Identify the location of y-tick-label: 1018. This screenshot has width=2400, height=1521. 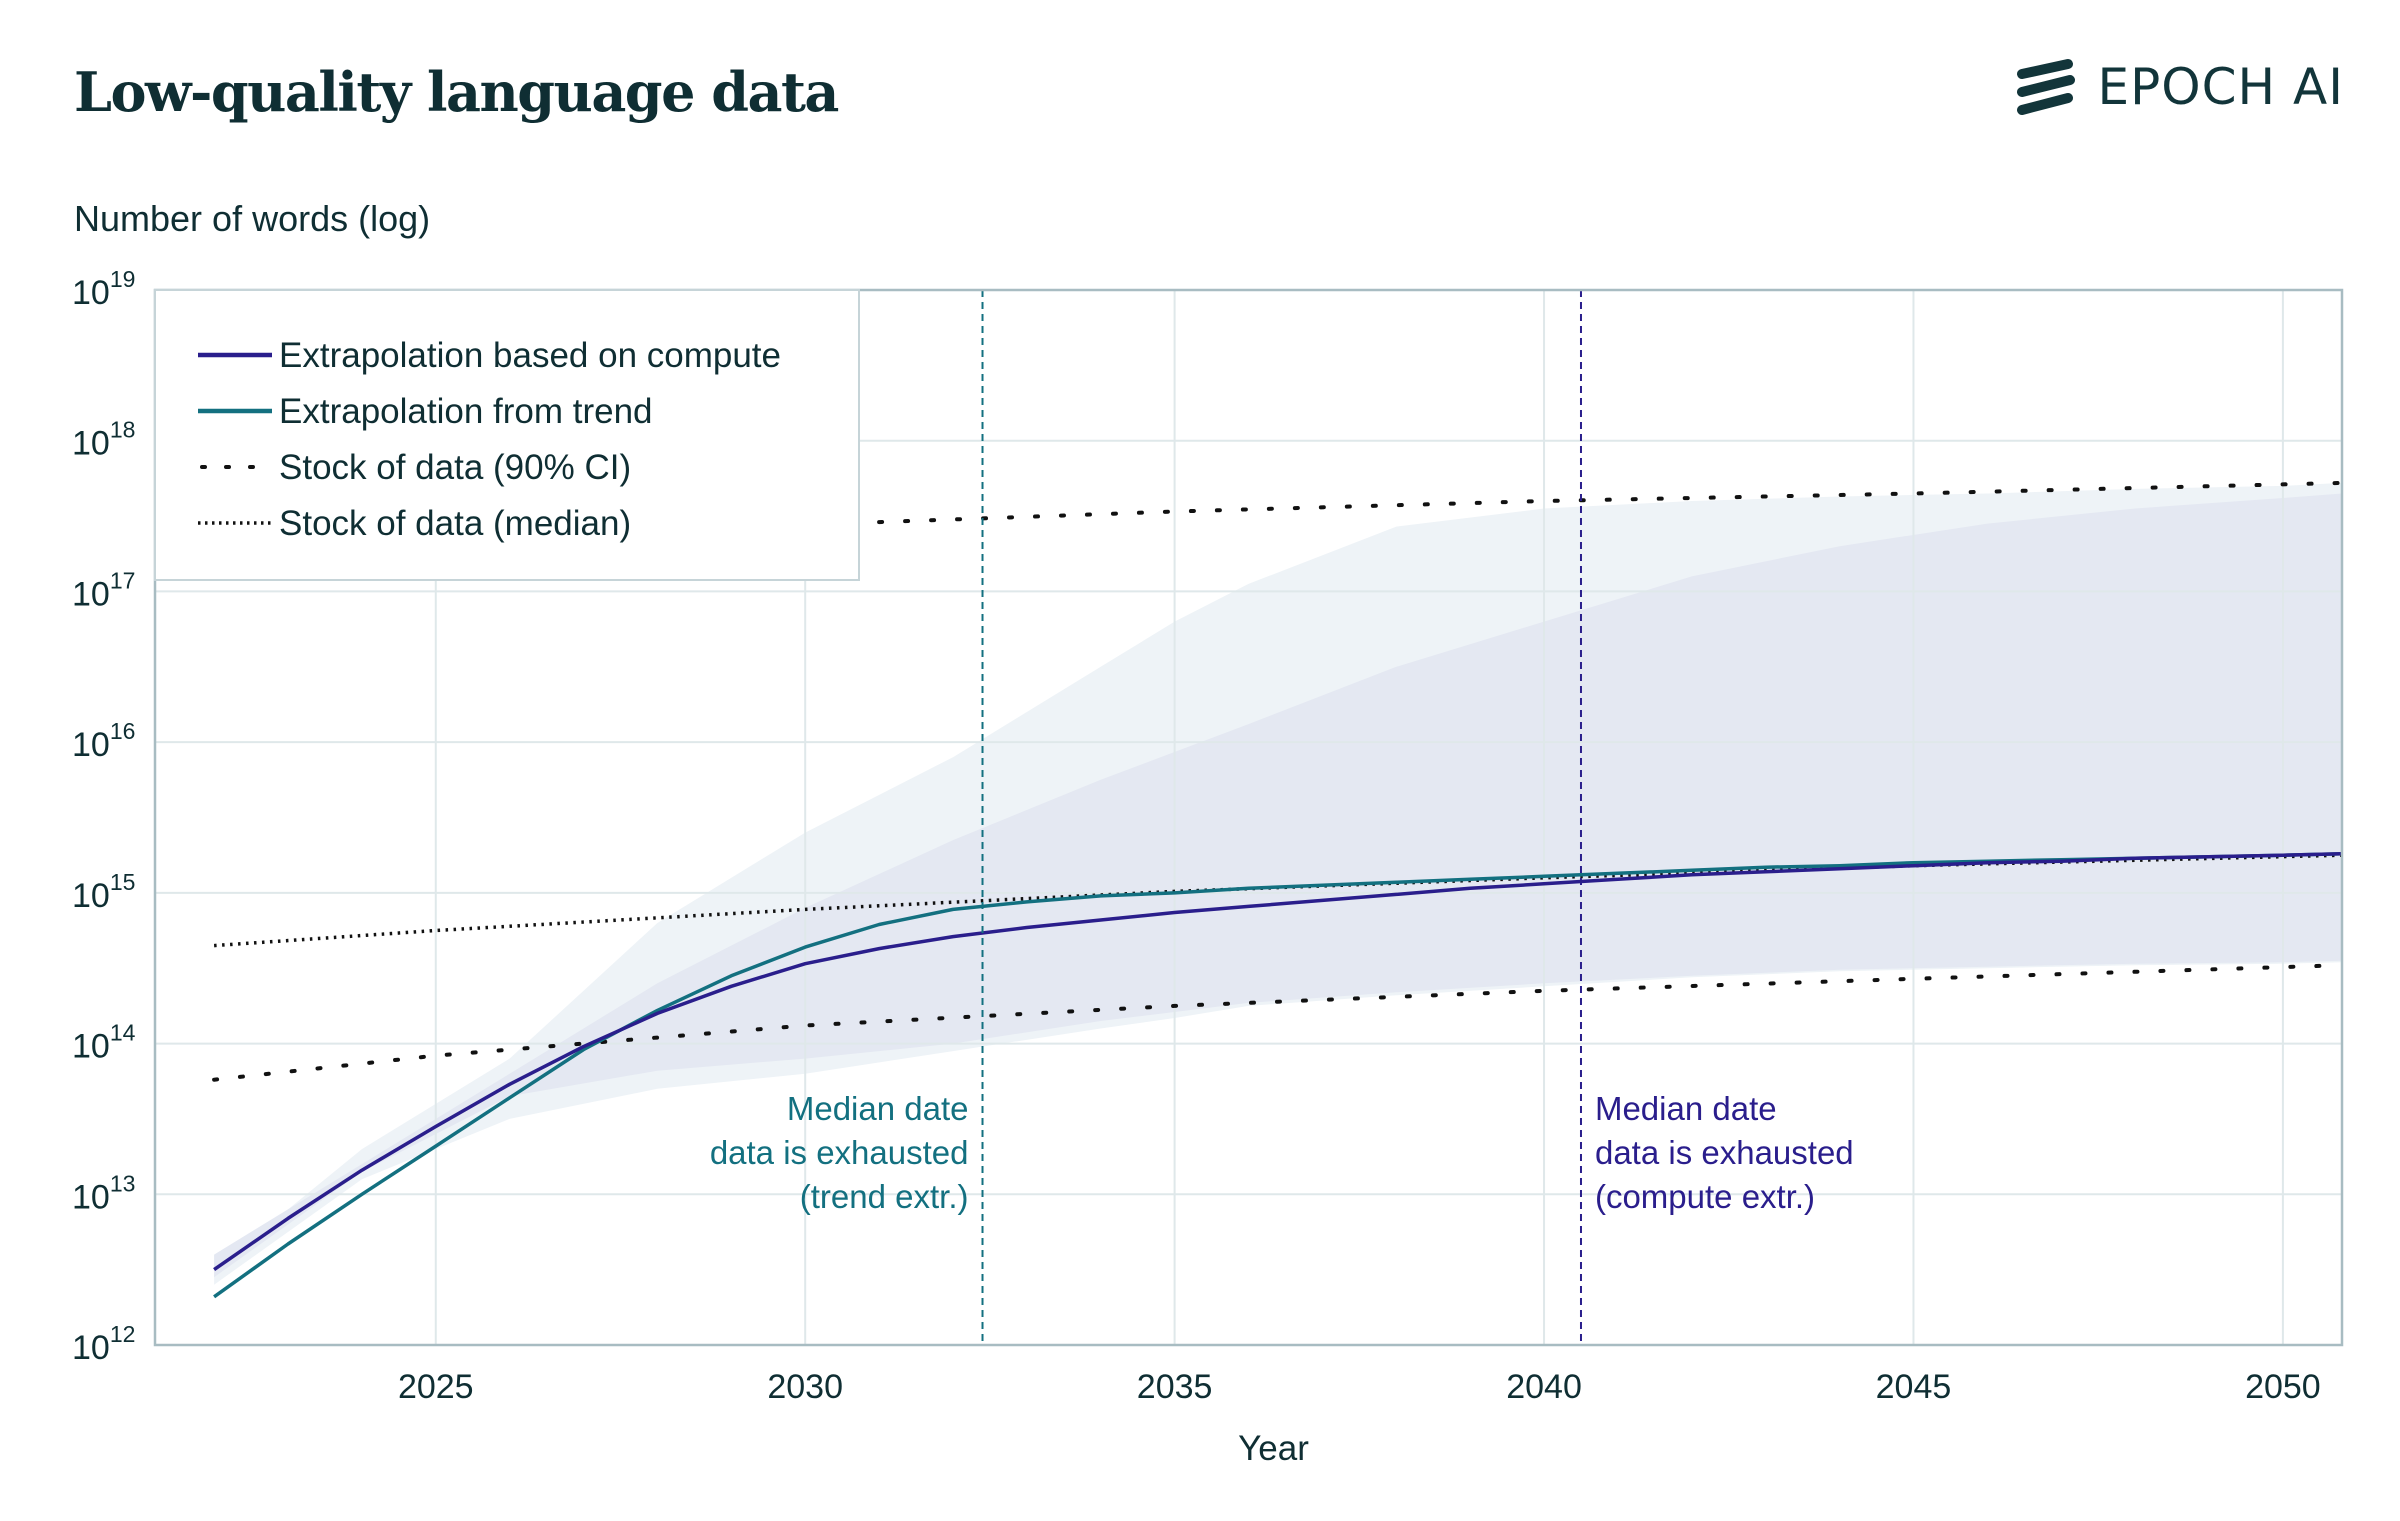
(103, 440).